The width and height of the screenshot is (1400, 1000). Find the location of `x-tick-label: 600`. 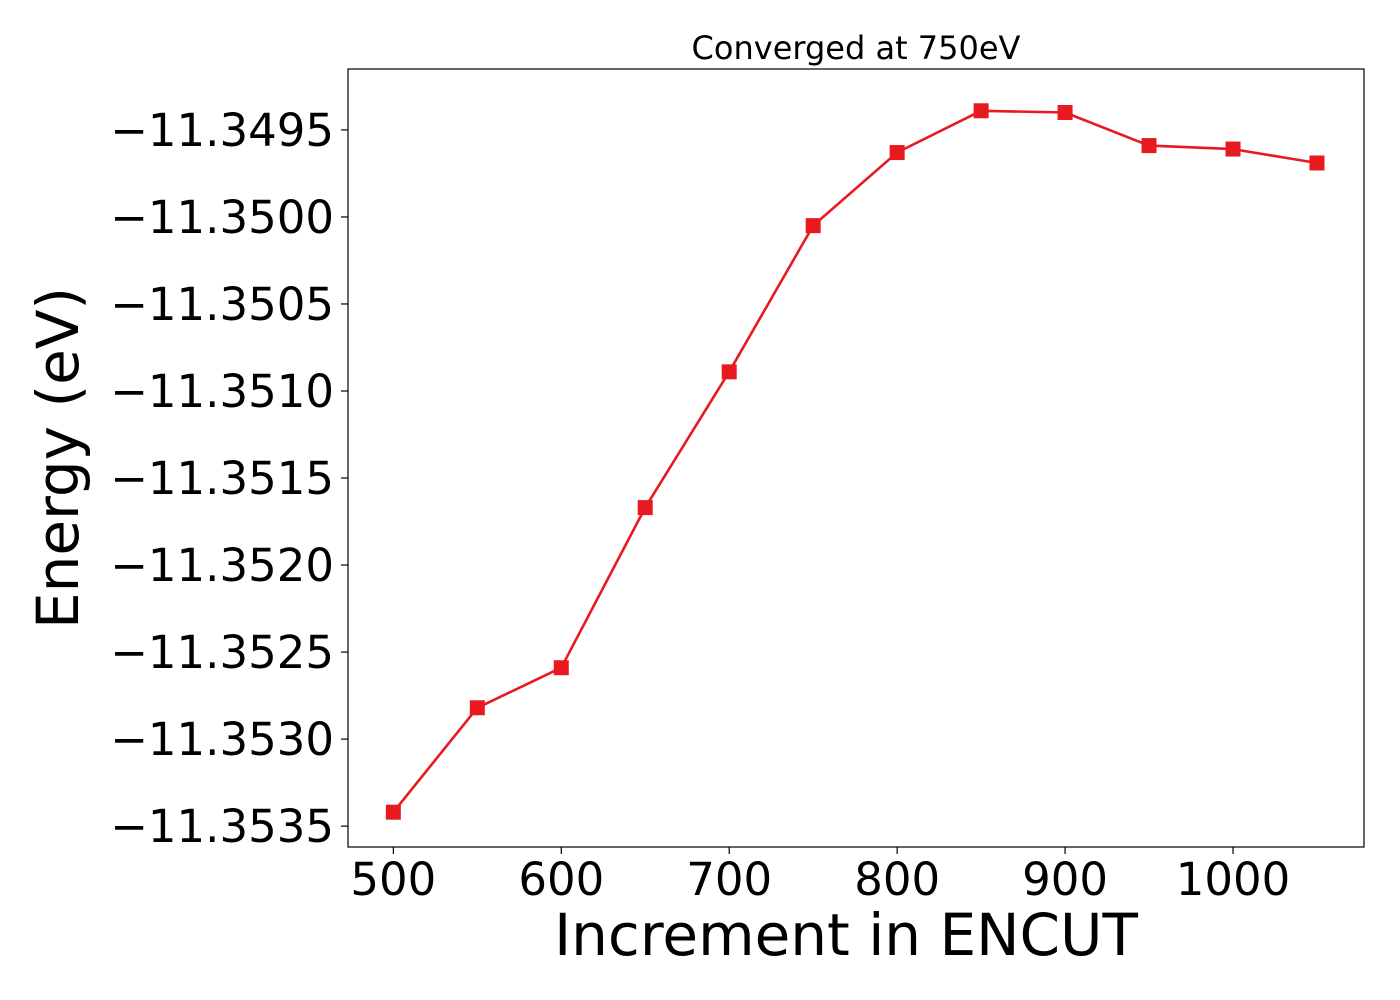

x-tick-label: 600 is located at coordinates (561, 879).